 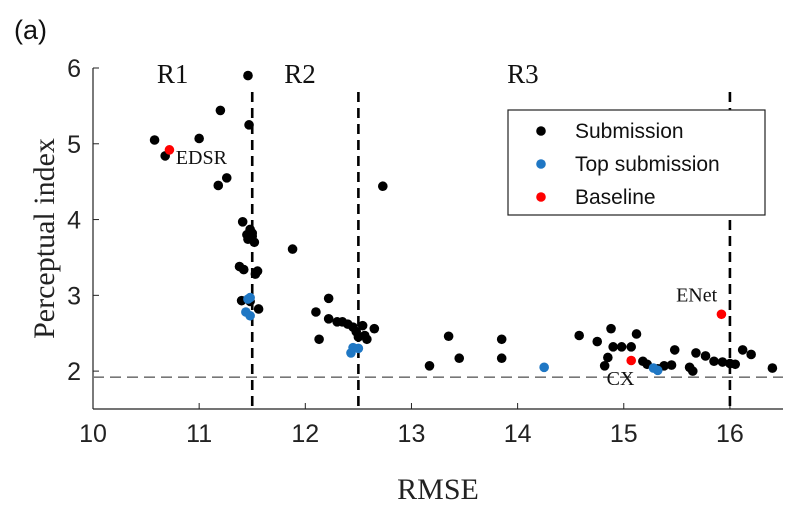 I want to click on x-tick-label: 16, so click(x=730, y=434).